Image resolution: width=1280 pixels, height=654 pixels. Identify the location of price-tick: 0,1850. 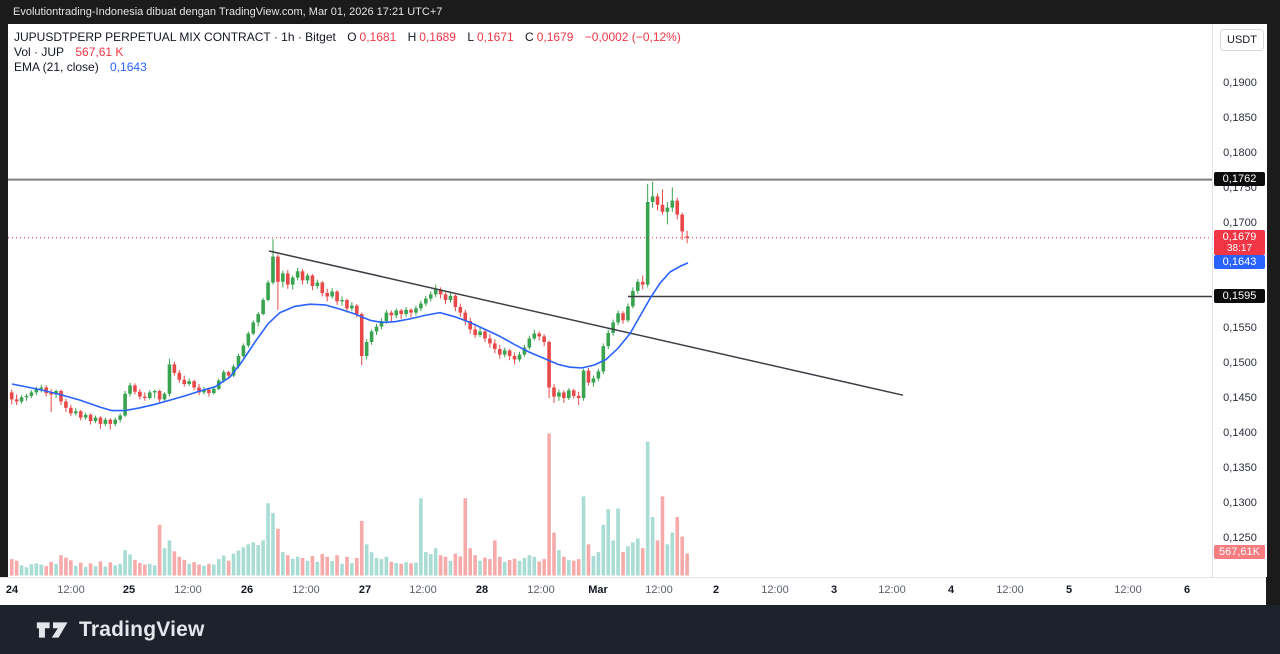
(1240, 118).